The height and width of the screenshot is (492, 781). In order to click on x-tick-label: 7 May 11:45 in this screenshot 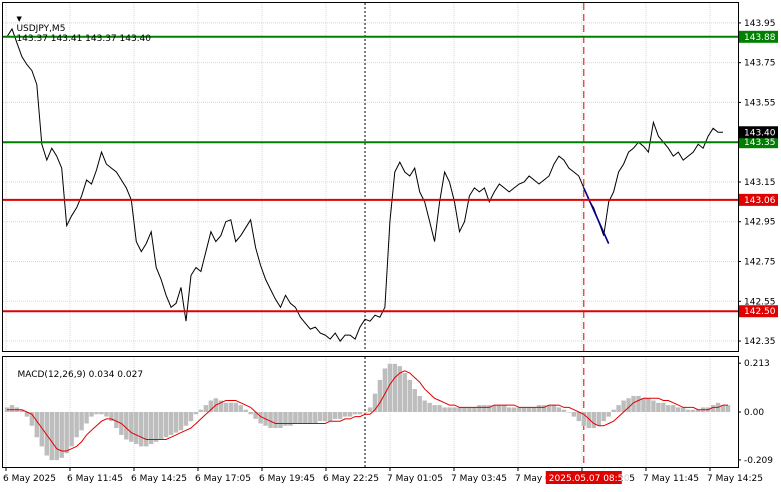, I will do `click(671, 479)`.